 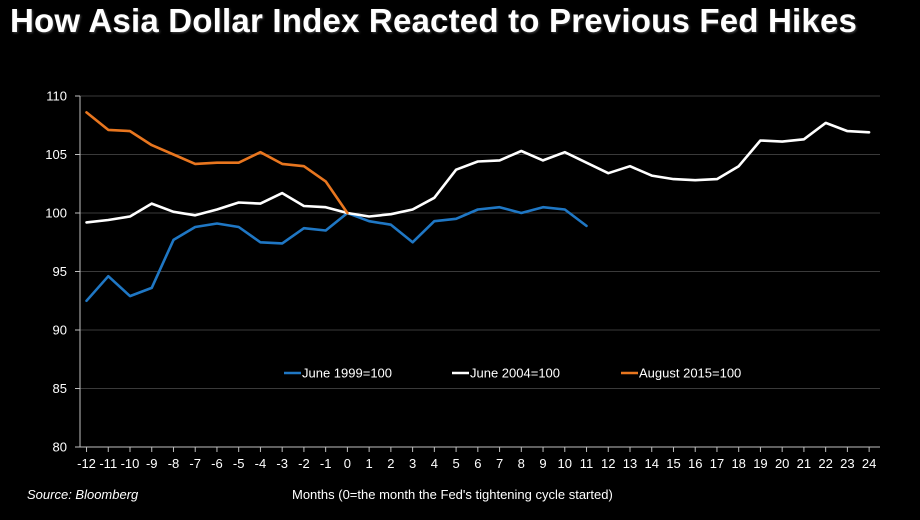 What do you see at coordinates (108, 463) in the screenshot?
I see `x-tick-label: -11` at bounding box center [108, 463].